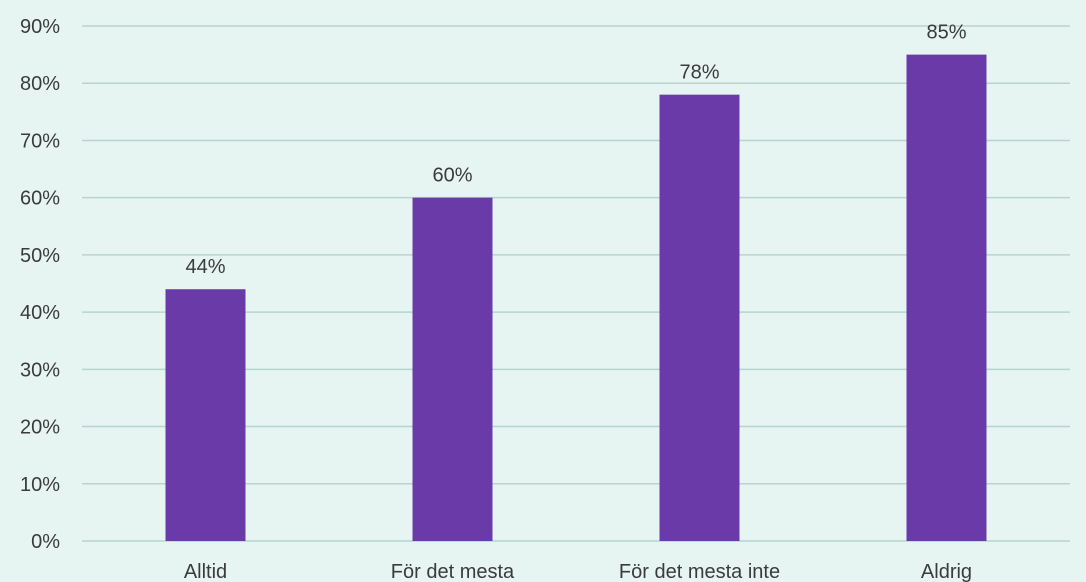 The height and width of the screenshot is (582, 1086). What do you see at coordinates (40, 141) in the screenshot?
I see `y-tick-label: 70%` at bounding box center [40, 141].